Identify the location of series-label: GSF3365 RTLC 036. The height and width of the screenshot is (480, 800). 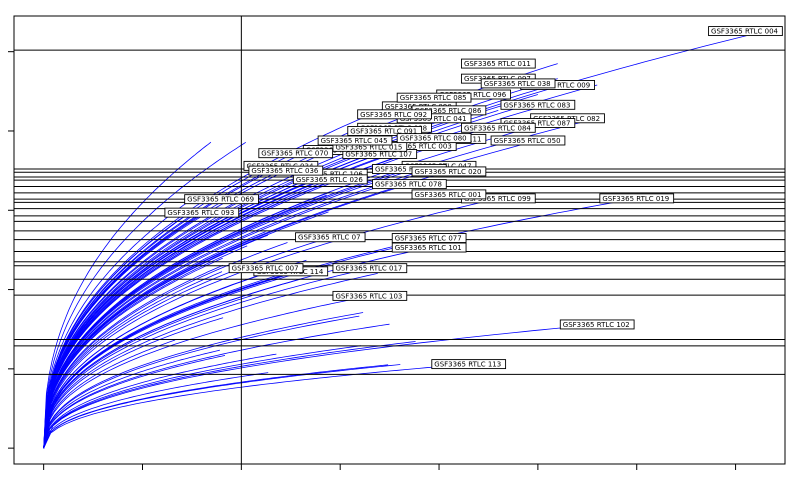
(286, 170).